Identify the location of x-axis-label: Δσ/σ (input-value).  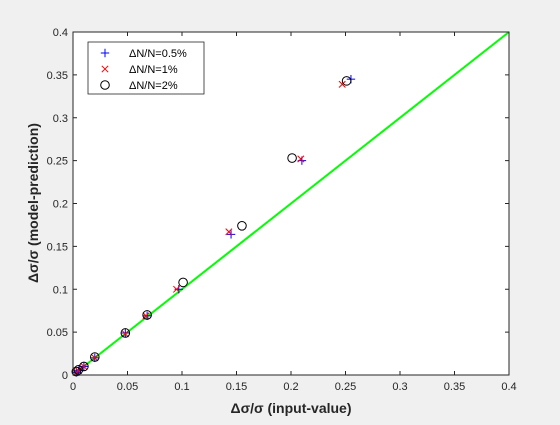
(291, 408).